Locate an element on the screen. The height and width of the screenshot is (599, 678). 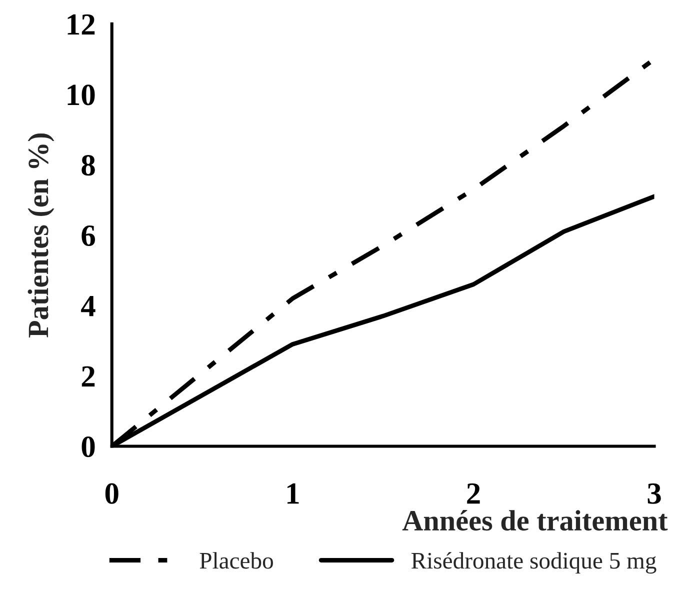
y-tick-label: 6 is located at coordinates (89, 235).